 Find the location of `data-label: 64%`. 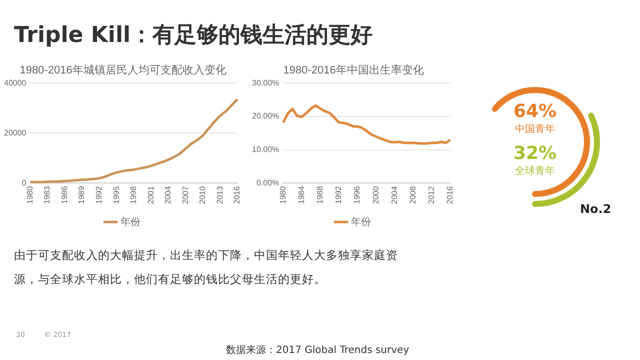

data-label: 64% is located at coordinates (535, 111).